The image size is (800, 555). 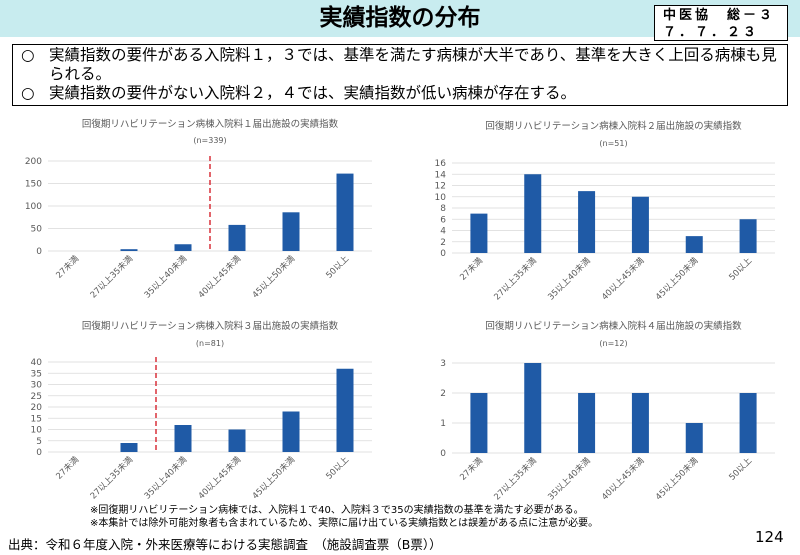 I want to click on y-tick-label: 50, so click(x=37, y=230).